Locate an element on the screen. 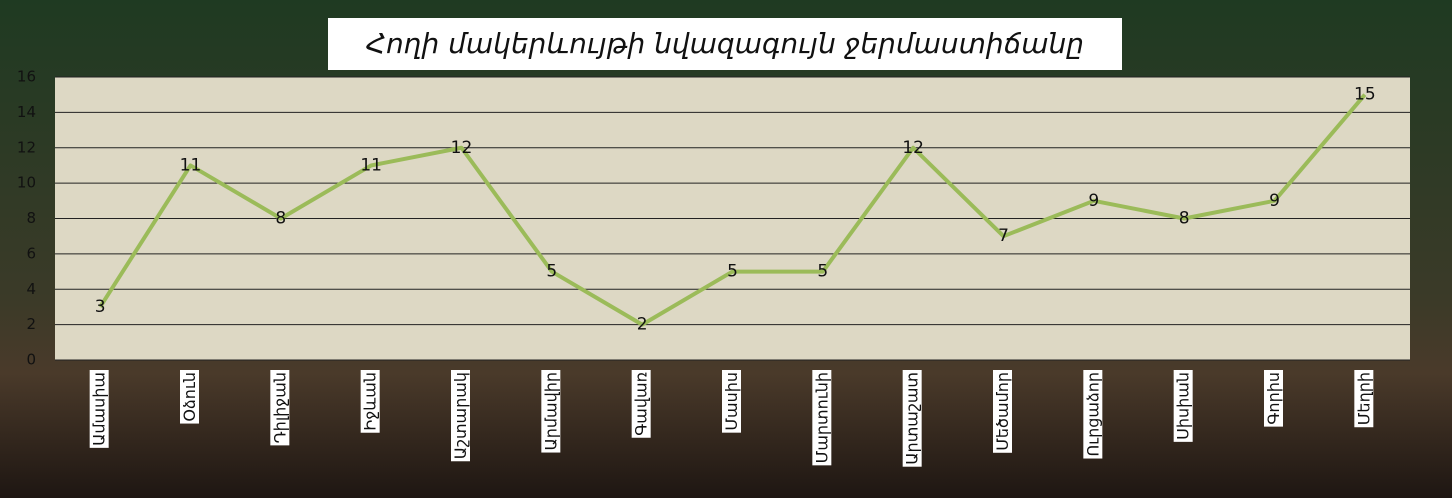 This screenshot has height=502, width=1452. y-tick-label: 8 is located at coordinates (31, 218).